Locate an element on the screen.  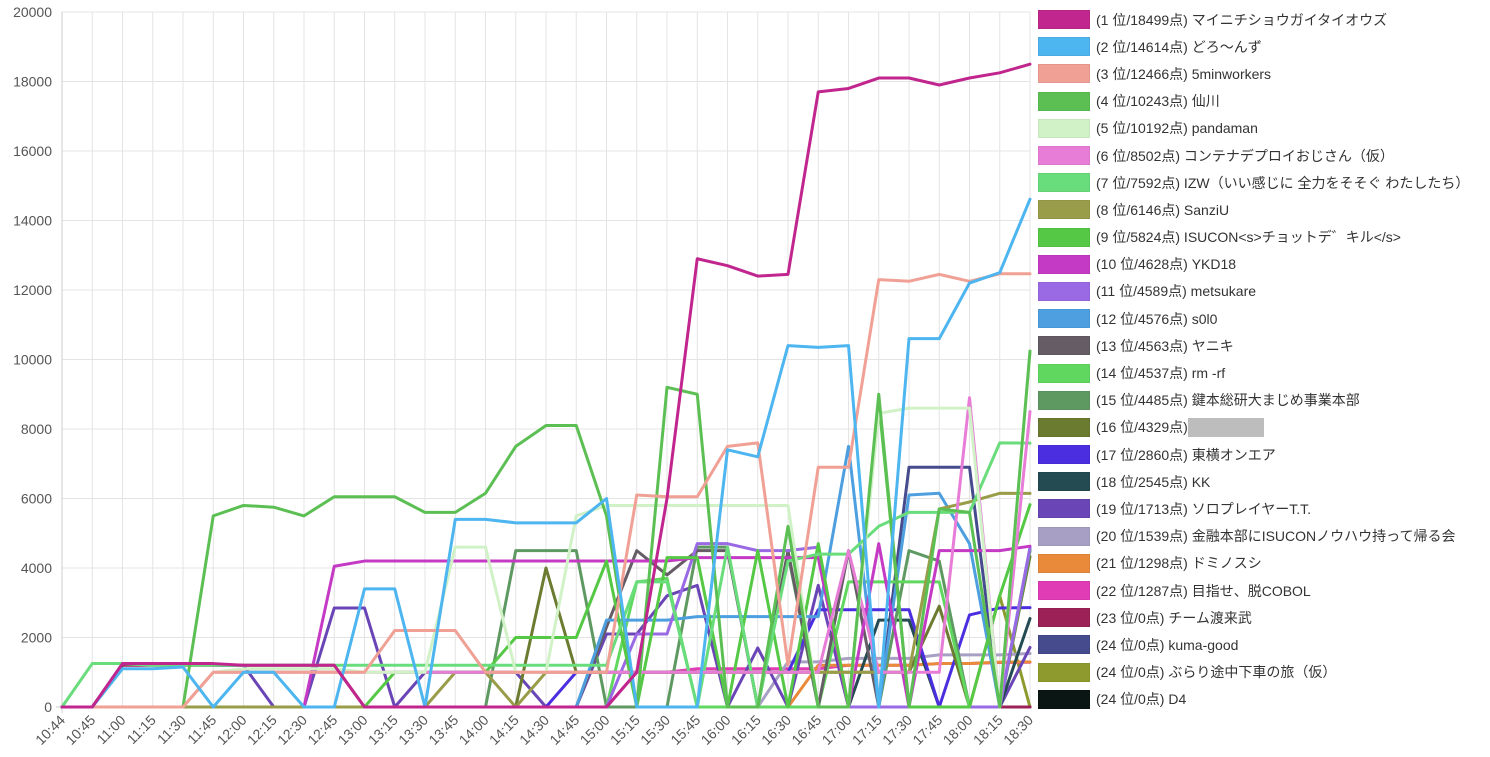
x-tick-label: 11:15 is located at coordinates (142, 730).